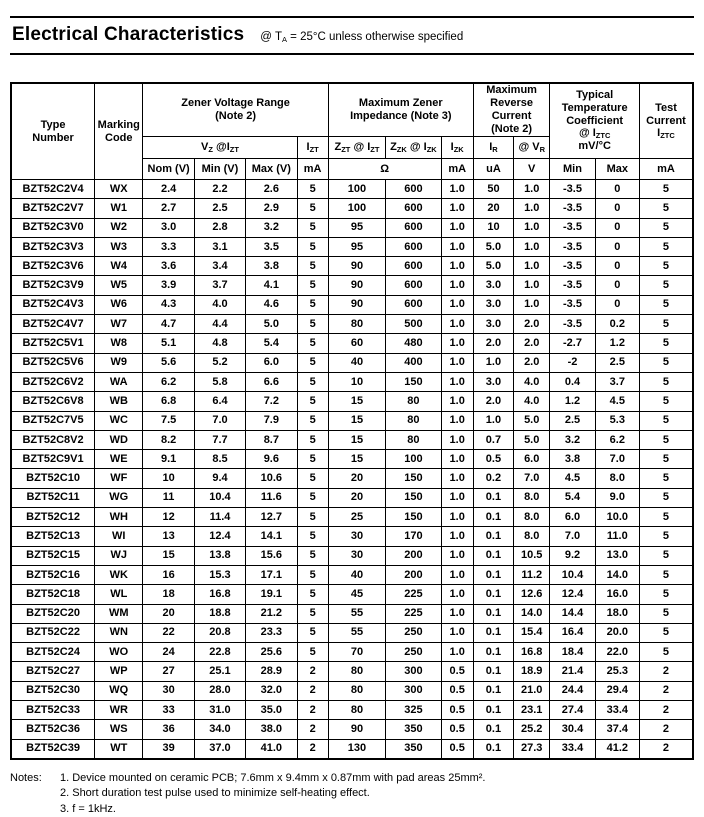 Image resolution: width=704 pixels, height=817 pixels. I want to click on cell-temp-coeff-max: 20.0, so click(617, 633).